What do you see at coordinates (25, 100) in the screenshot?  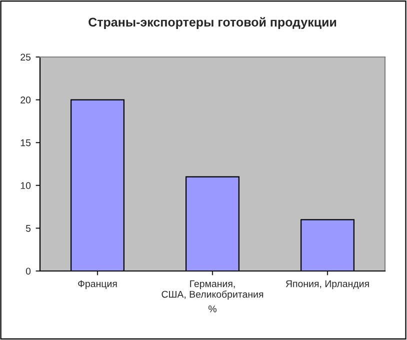 I see `y-tick-label: 20` at bounding box center [25, 100].